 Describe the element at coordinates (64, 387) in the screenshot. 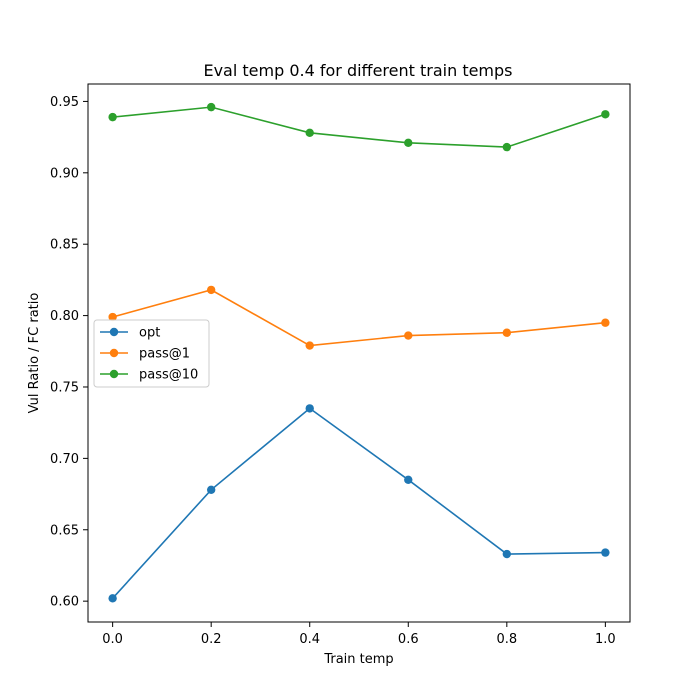

I see `y-tick-label: 0.75` at that location.